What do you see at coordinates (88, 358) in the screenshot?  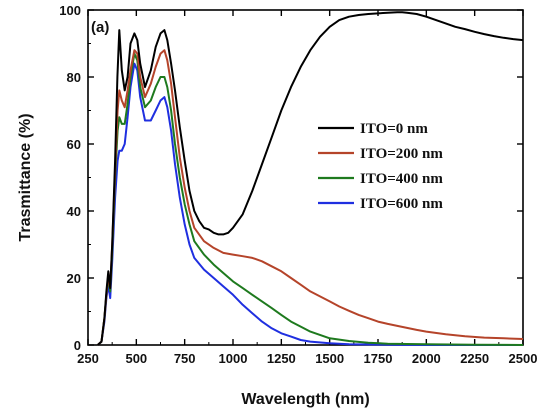 I see `x-tick-label: 250` at bounding box center [88, 358].